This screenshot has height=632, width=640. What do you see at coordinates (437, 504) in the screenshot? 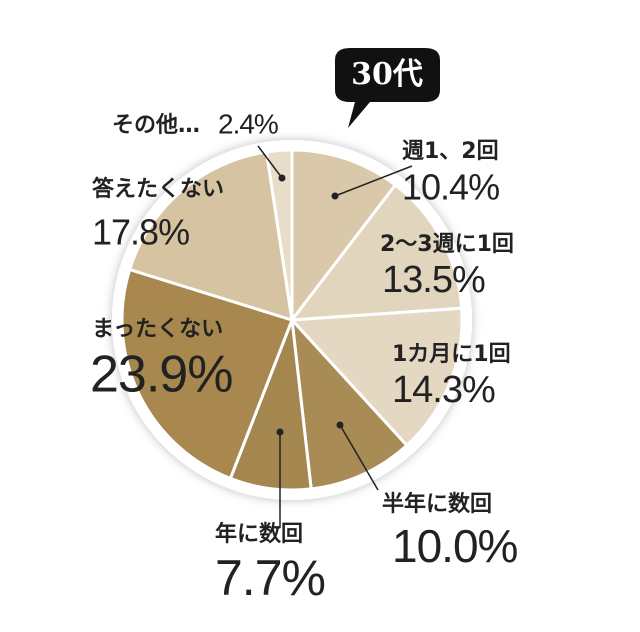
I see `slice-name: 半年に数回` at bounding box center [437, 504].